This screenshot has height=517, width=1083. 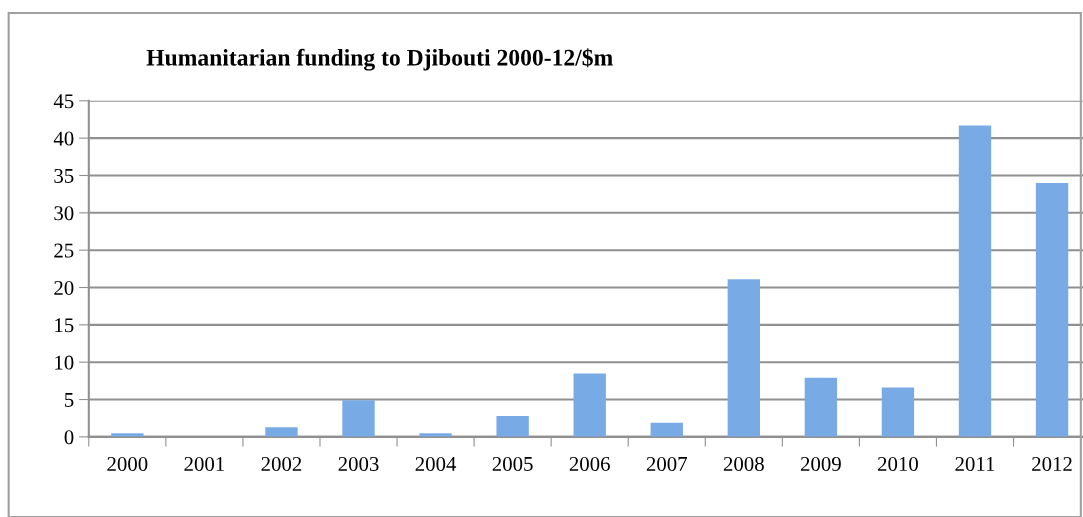 I want to click on y-tick-label: 25, so click(x=64, y=250).